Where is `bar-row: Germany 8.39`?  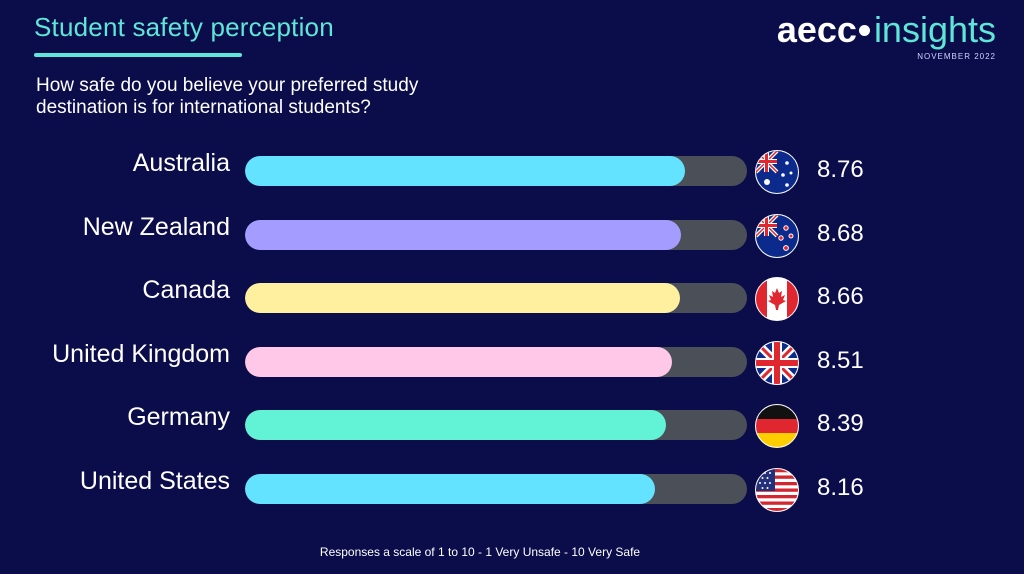
bar-row: Germany 8.39 is located at coordinates (512, 421).